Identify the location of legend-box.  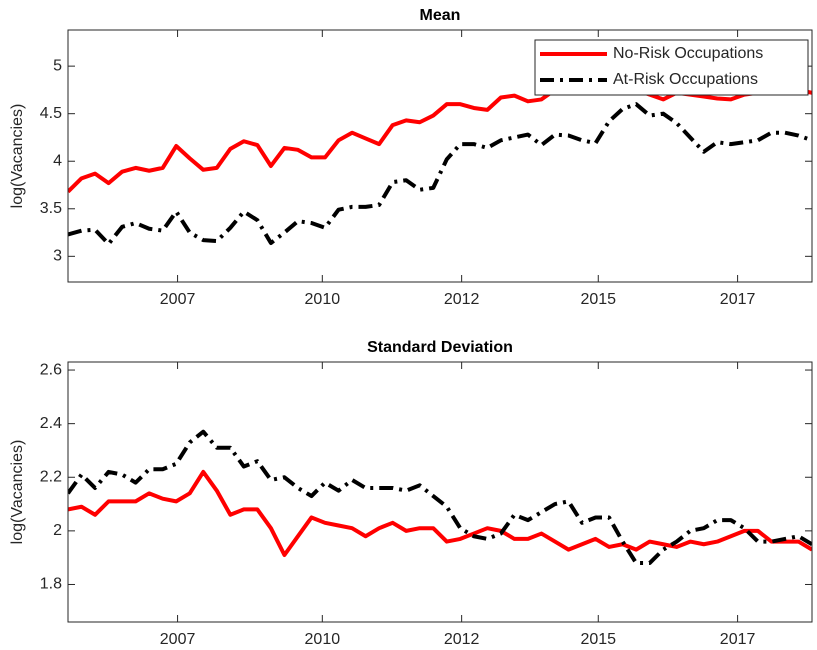
(671, 67).